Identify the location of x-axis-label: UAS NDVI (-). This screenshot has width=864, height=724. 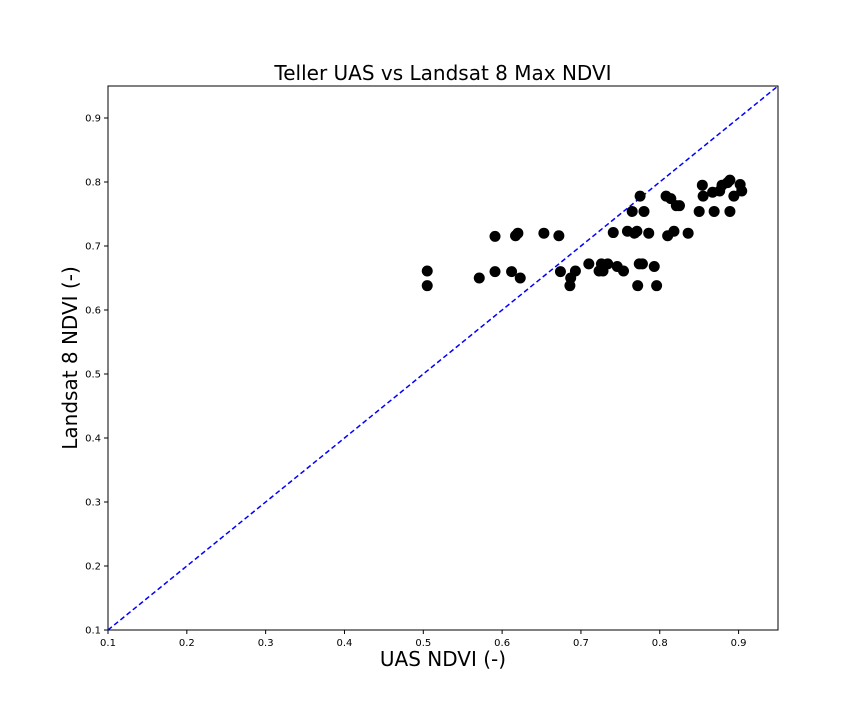
(443, 659).